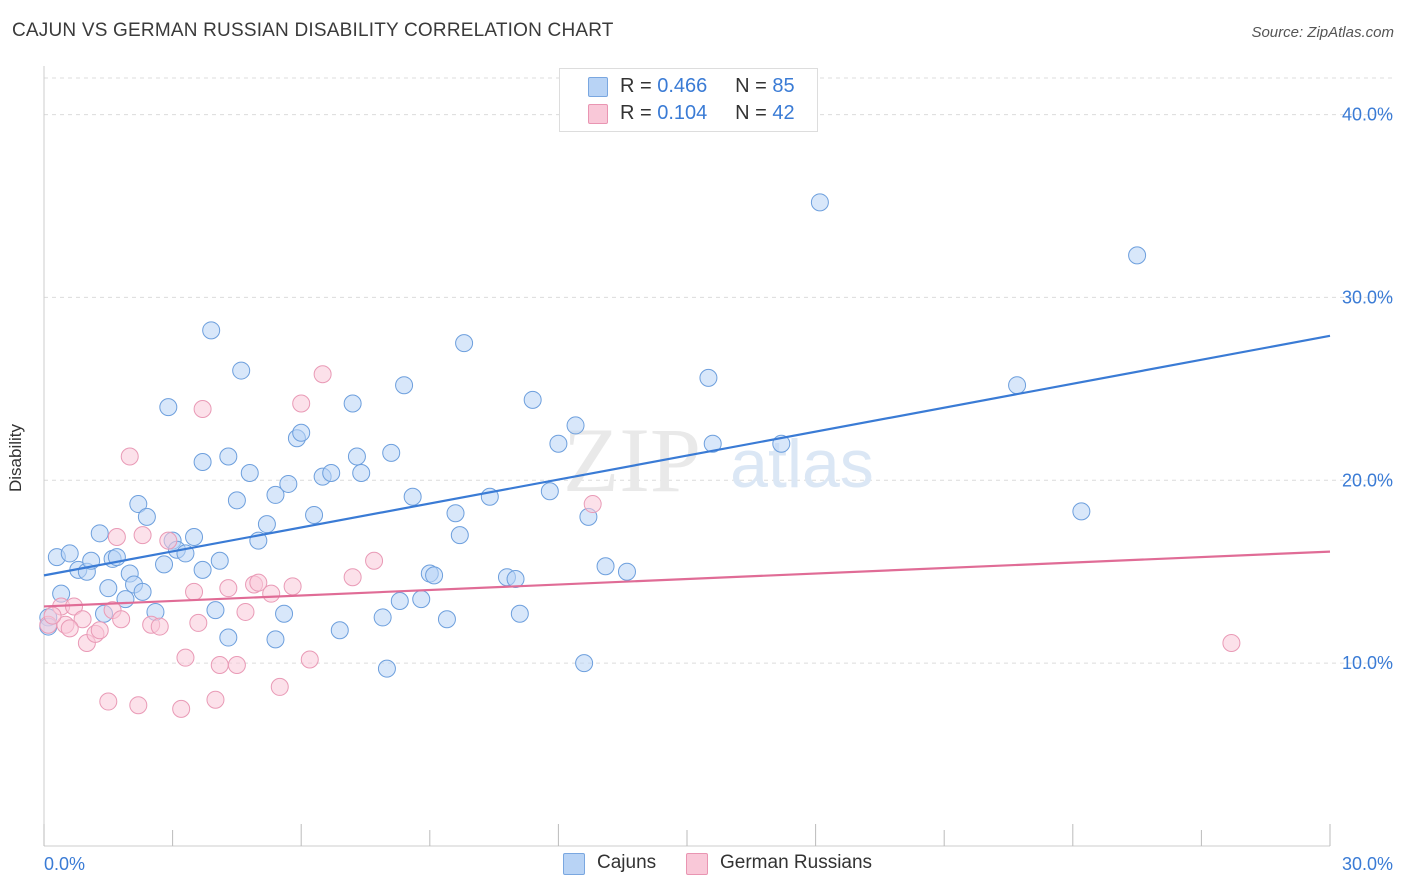 The width and height of the screenshot is (1406, 892). I want to click on legend-n-value: 42, so click(783, 113).